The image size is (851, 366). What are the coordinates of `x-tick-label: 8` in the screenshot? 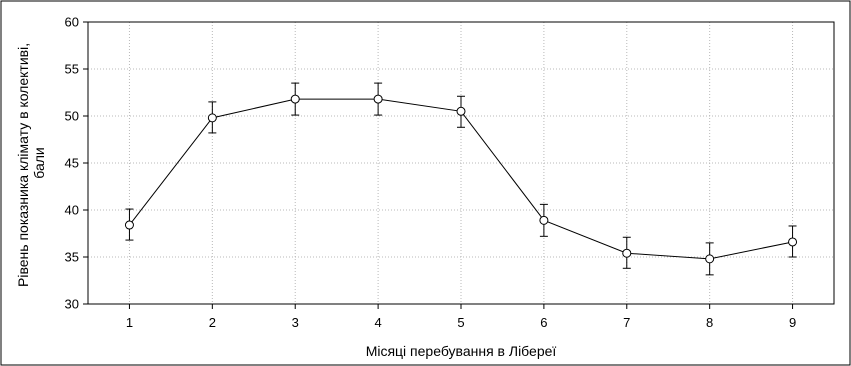 It's located at (709, 322).